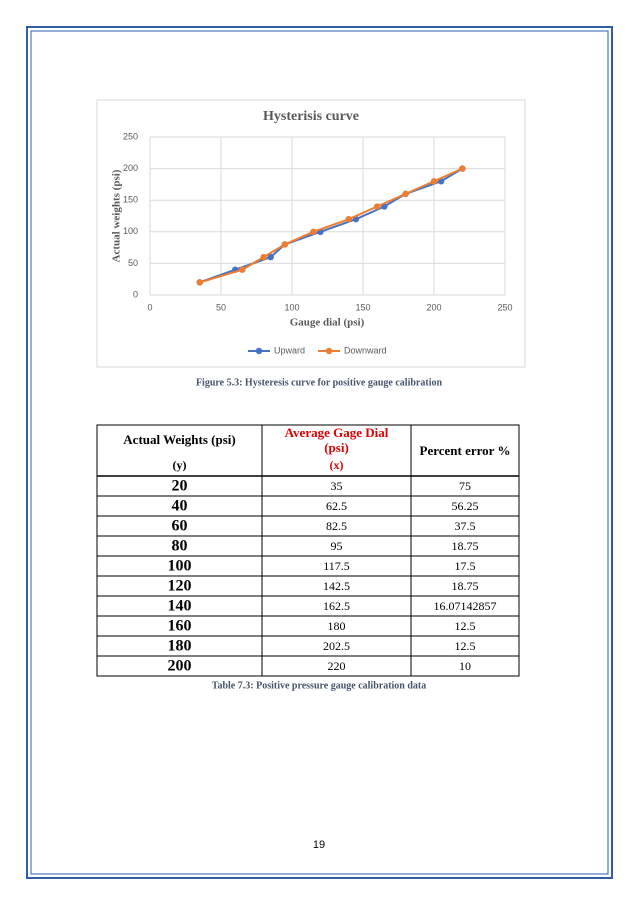  I want to click on table-cell: 160, so click(180, 626).